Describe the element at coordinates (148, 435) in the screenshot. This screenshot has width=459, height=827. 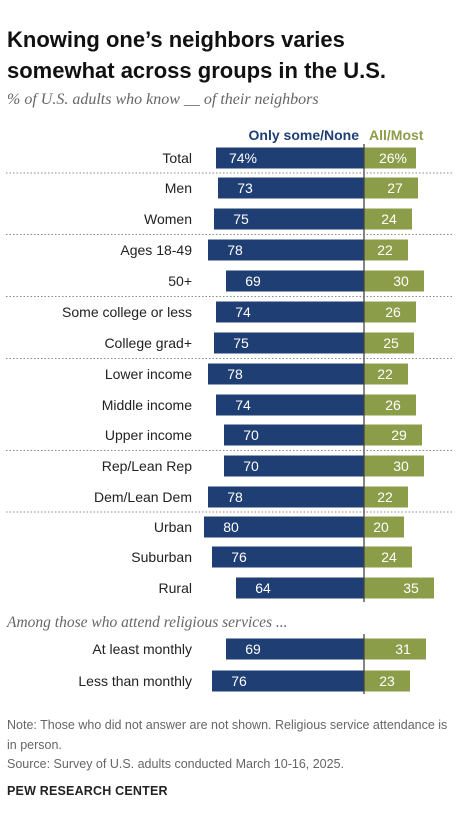
I see `category-label-upper-income: Upper income` at that location.